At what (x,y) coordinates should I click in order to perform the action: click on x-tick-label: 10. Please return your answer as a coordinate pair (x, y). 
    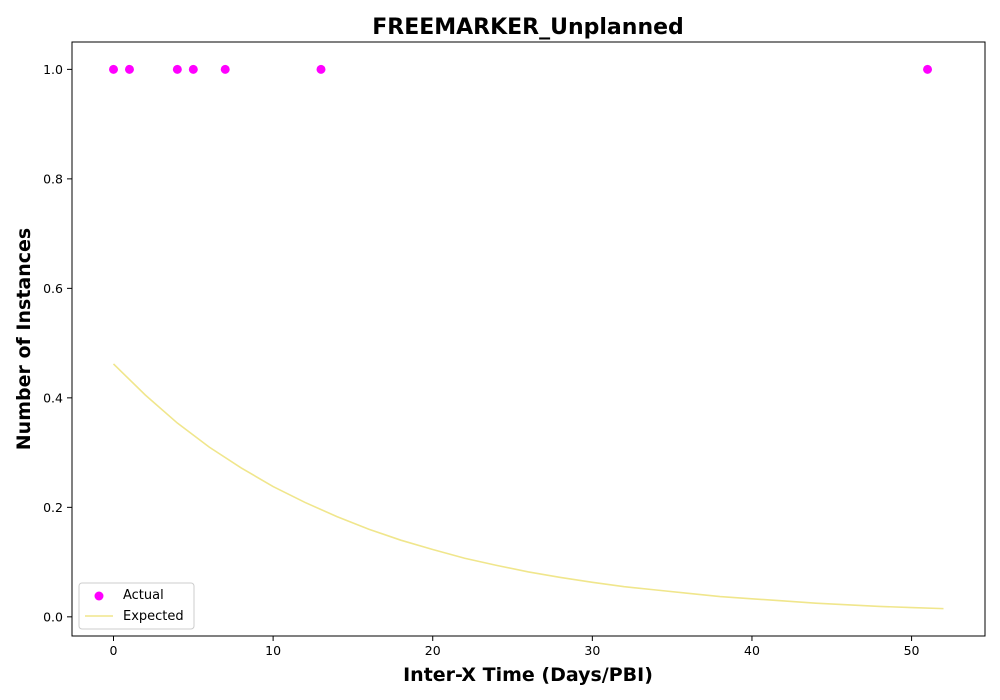
    Looking at the image, I should click on (273, 650).